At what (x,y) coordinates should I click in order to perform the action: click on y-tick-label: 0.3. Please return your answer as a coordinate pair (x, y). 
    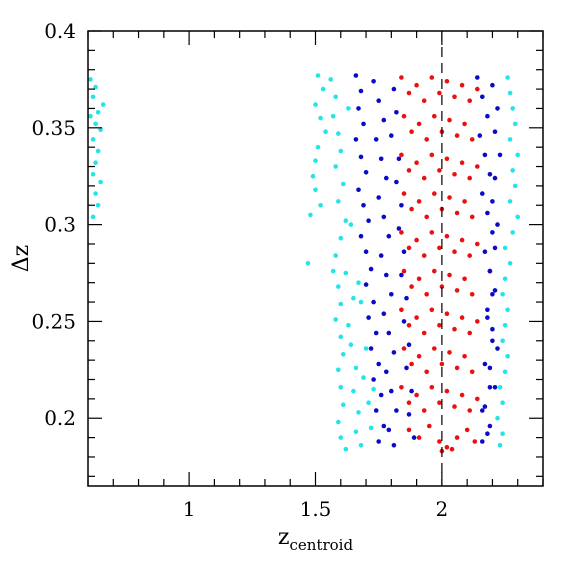
    Looking at the image, I should click on (60, 225).